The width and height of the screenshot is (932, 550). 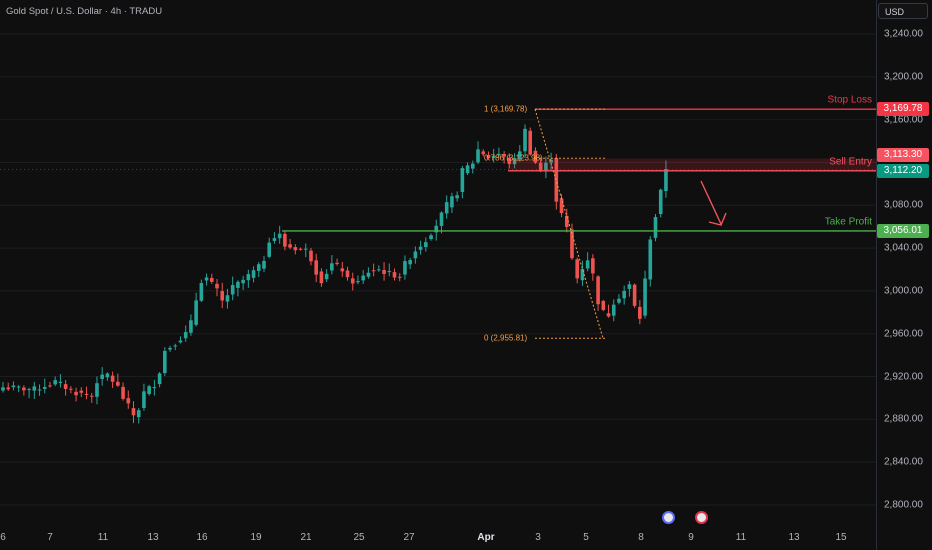 What do you see at coordinates (903, 248) in the screenshot?
I see `price-tick-label: 3,040.00` at bounding box center [903, 248].